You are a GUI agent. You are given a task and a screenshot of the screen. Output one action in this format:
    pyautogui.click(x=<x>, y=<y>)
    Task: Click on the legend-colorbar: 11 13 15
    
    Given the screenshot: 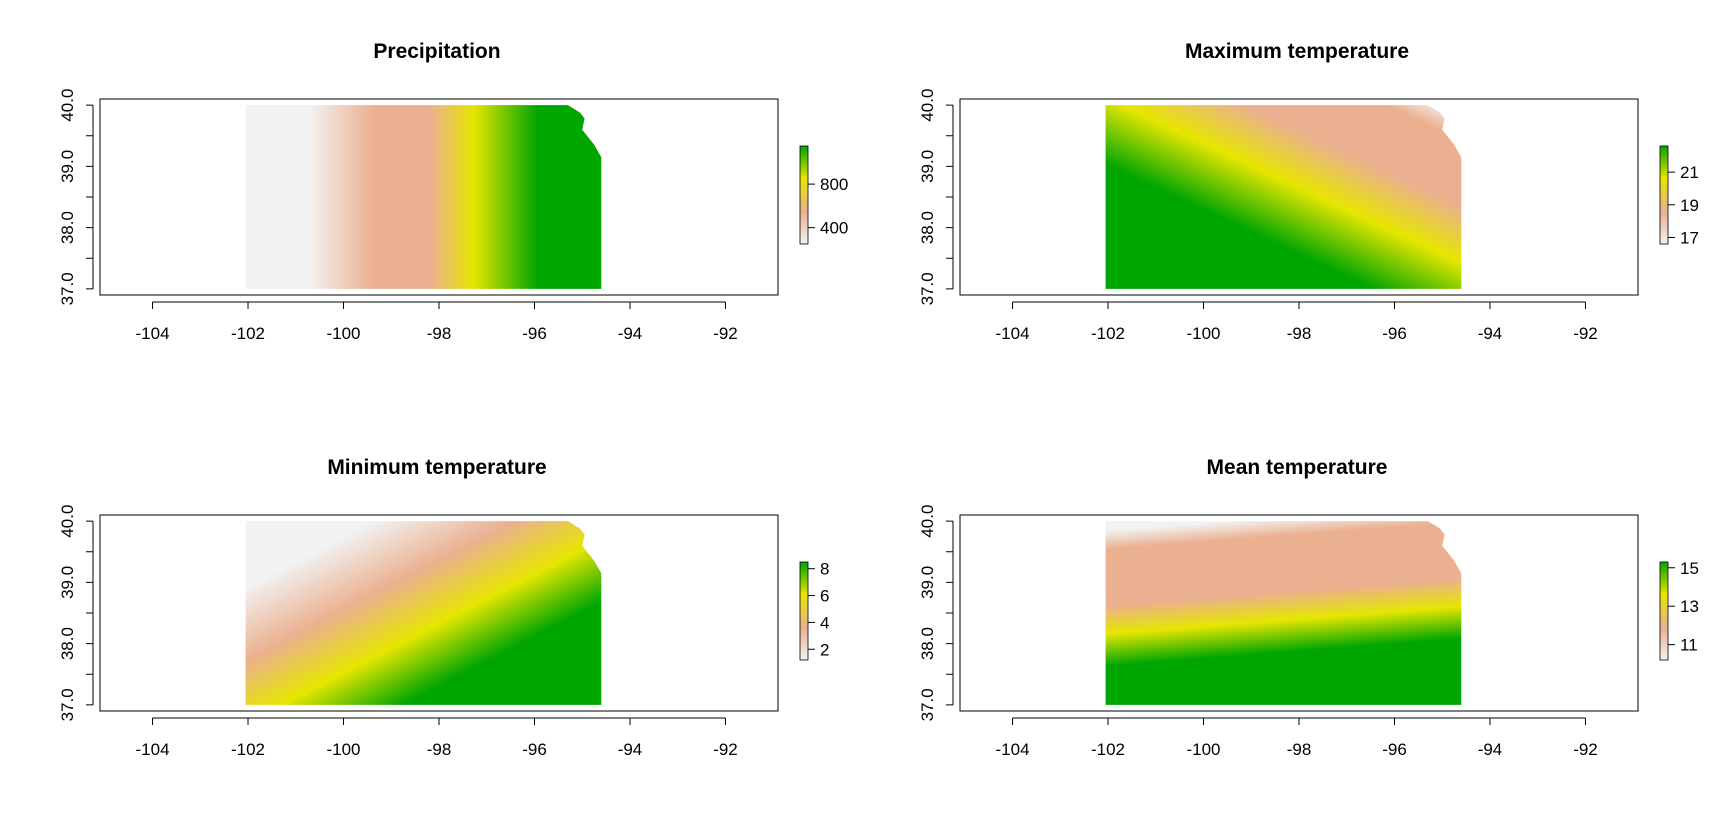 What is the action you would take?
    pyautogui.click(x=1679, y=610)
    